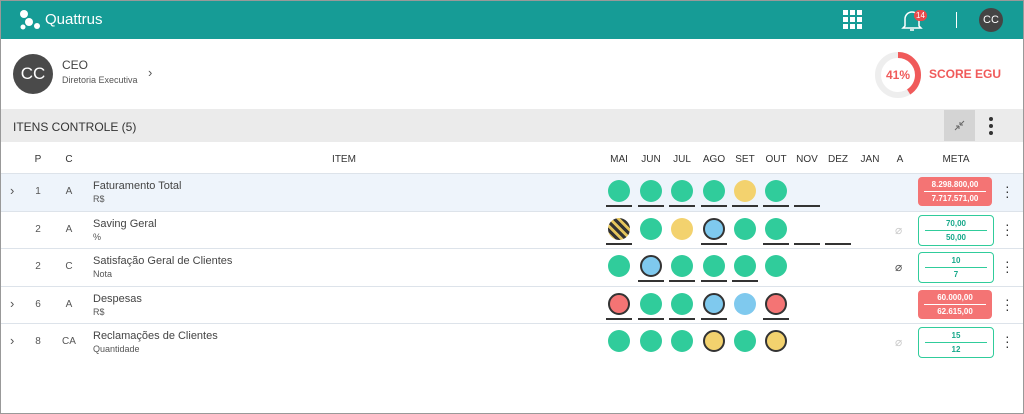 This screenshot has width=1024, height=414. I want to click on brand: Quattrus, so click(74, 19).